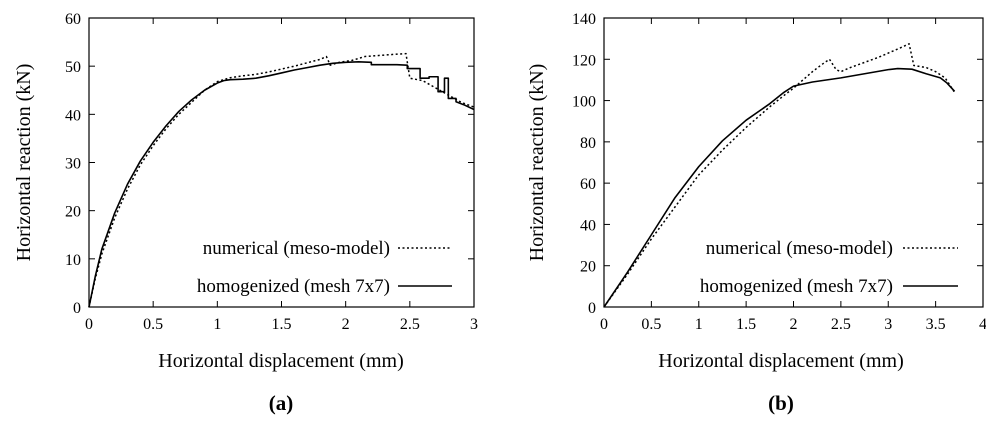 Image resolution: width=986 pixels, height=425 pixels. I want to click on y-tick-label: 80, so click(588, 143).